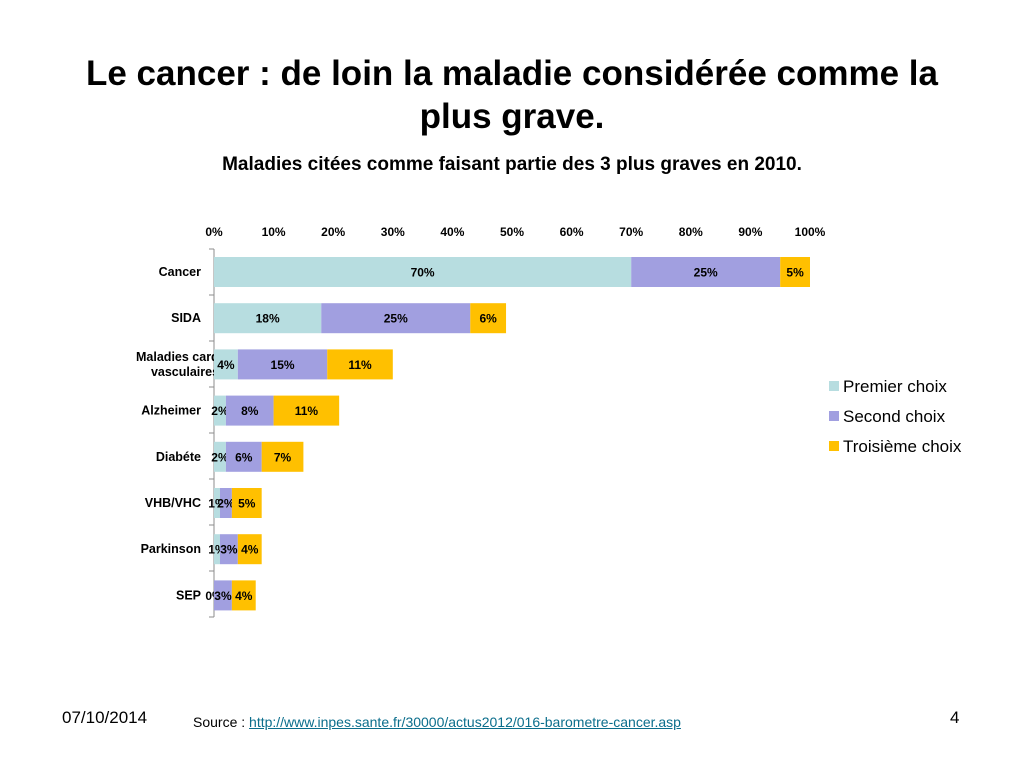  I want to click on x-tick-label: 10%, so click(274, 232).